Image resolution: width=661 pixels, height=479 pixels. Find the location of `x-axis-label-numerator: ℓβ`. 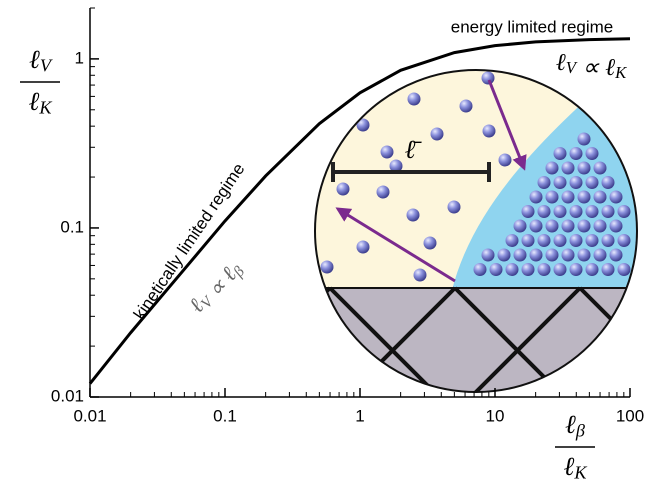

x-axis-label-numerator: ℓβ is located at coordinates (575, 425).